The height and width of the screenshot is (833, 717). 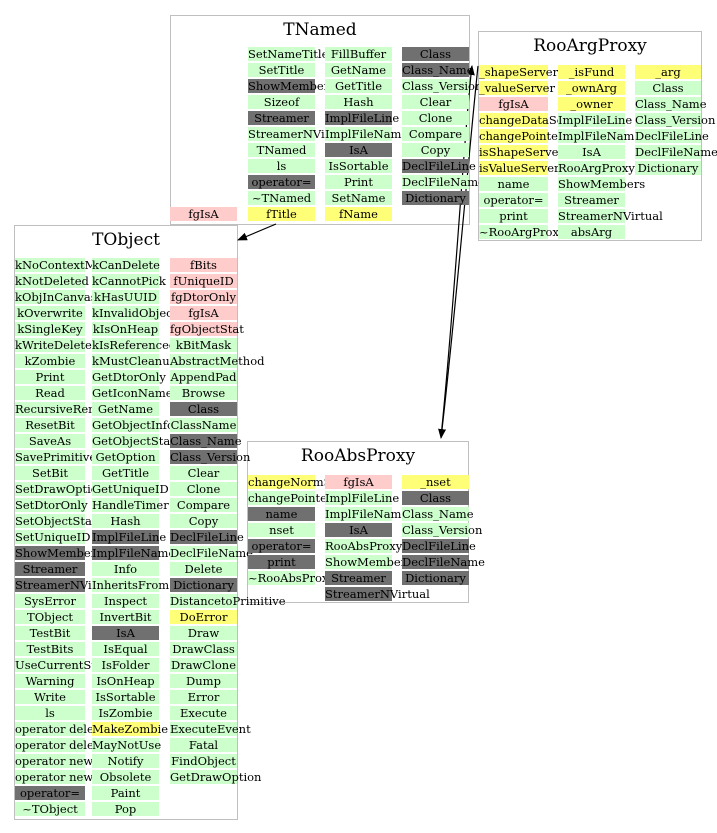 What do you see at coordinates (203, 569) in the screenshot?
I see `tobject-member-cell: Delete` at bounding box center [203, 569].